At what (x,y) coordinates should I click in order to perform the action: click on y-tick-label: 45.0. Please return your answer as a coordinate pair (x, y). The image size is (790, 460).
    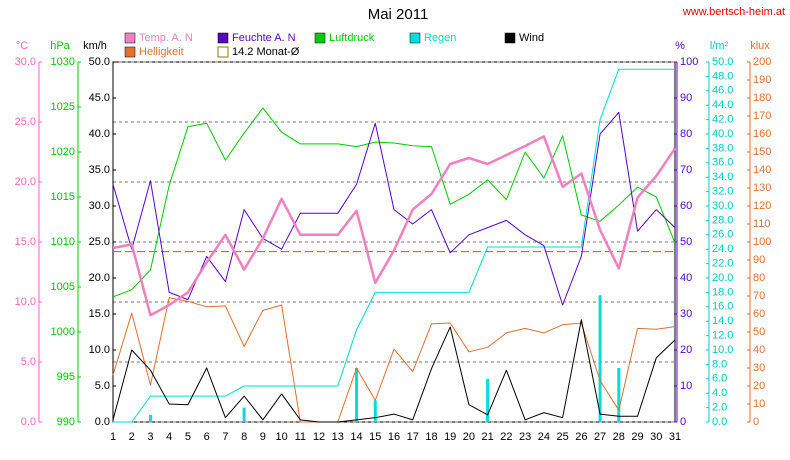
    Looking at the image, I should click on (99, 98).